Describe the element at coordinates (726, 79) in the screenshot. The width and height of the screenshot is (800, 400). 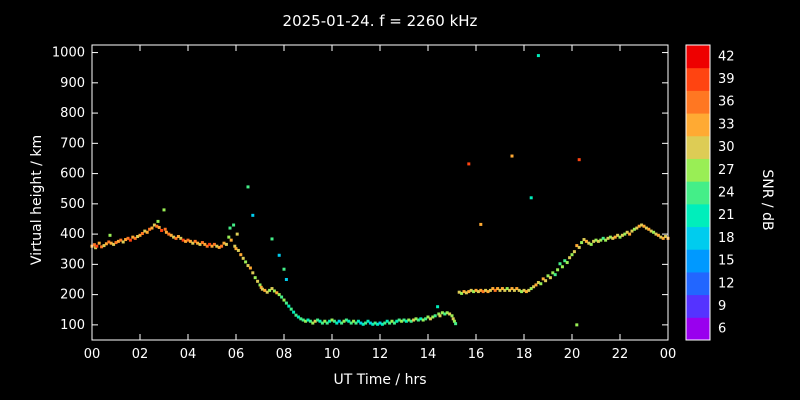
I see `colorbar-tick-label: 39` at that location.